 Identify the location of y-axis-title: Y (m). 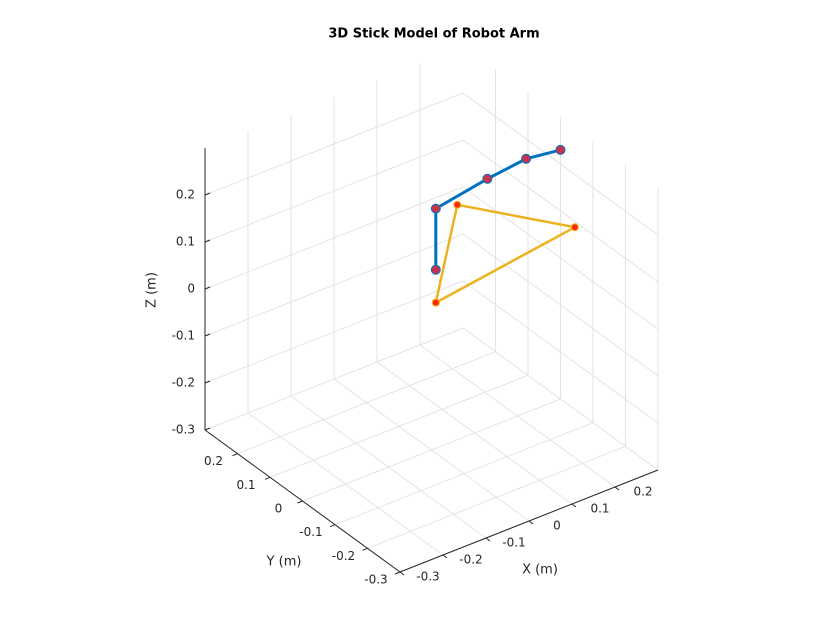
(284, 562).